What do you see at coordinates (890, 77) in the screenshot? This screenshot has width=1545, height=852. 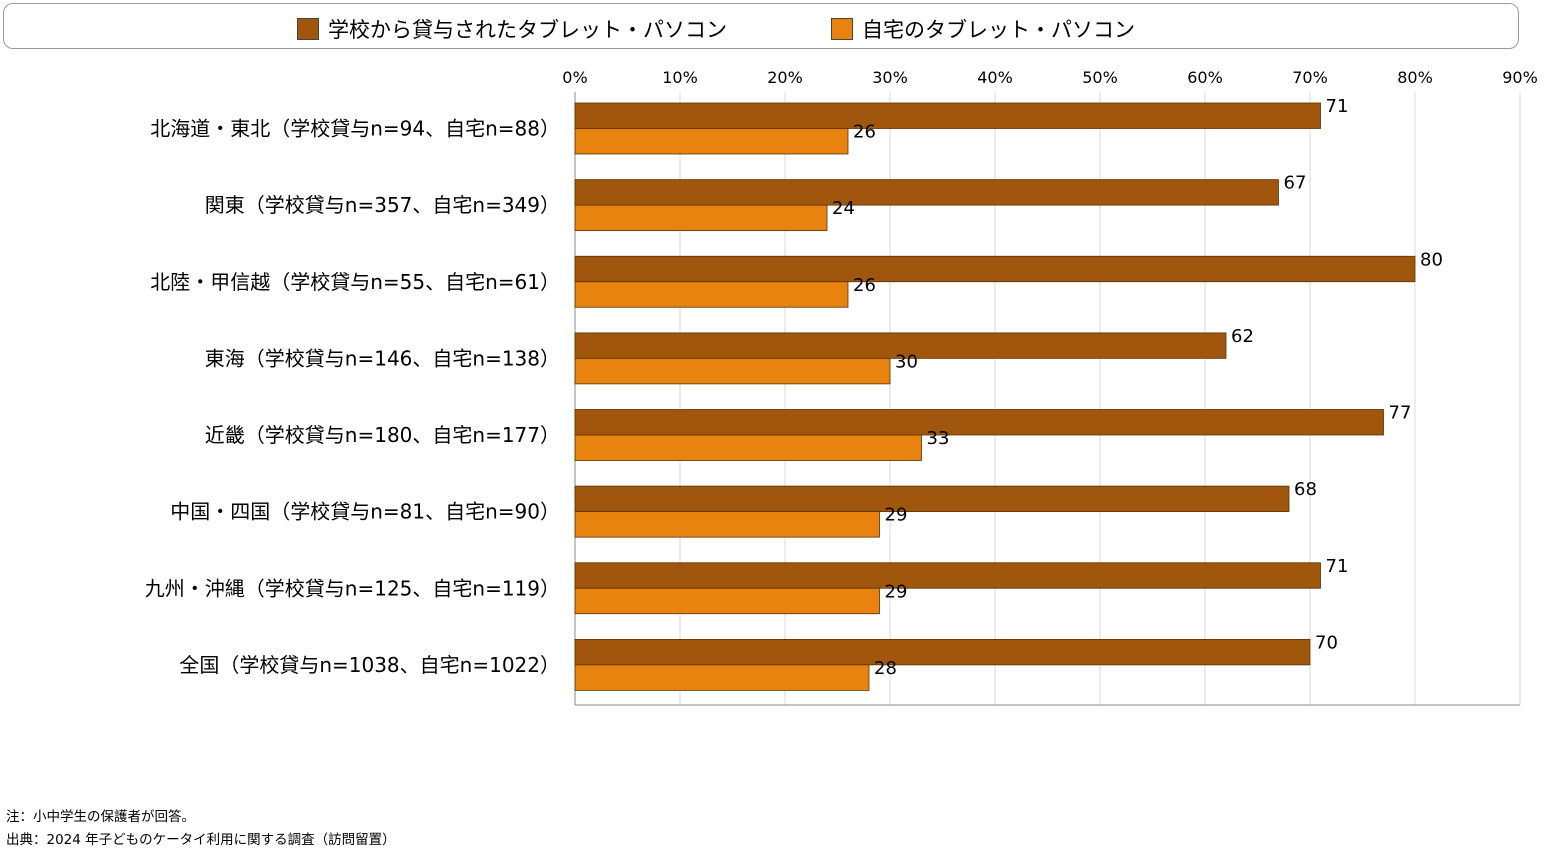 I see `x-tick-label: 30%` at bounding box center [890, 77].